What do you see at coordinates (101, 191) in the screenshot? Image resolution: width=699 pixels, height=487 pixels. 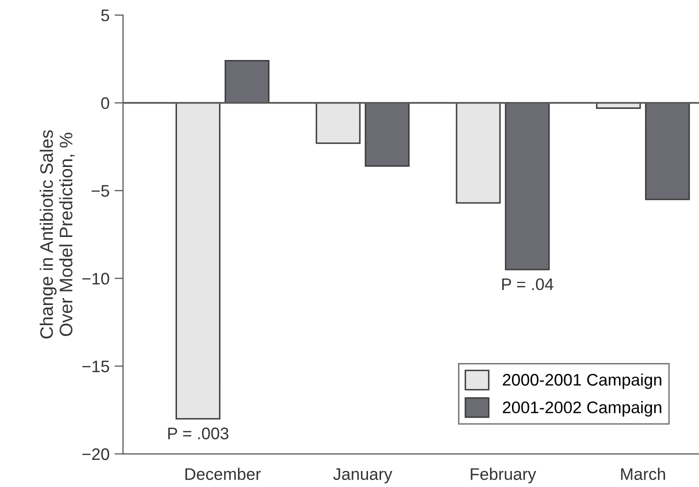 I see `y-tick-label: −5` at bounding box center [101, 191].